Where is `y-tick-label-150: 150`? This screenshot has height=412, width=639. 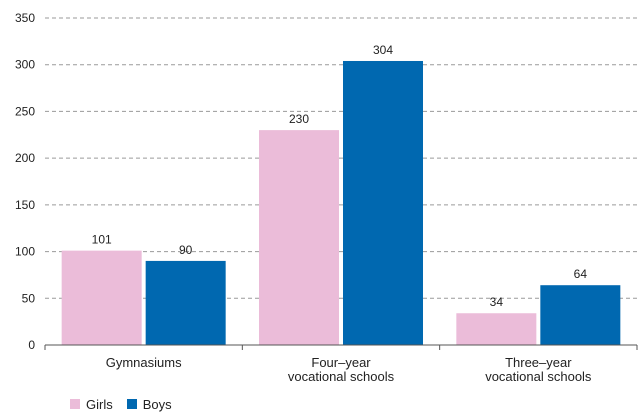 y-tick-label-150: 150 is located at coordinates (25, 205).